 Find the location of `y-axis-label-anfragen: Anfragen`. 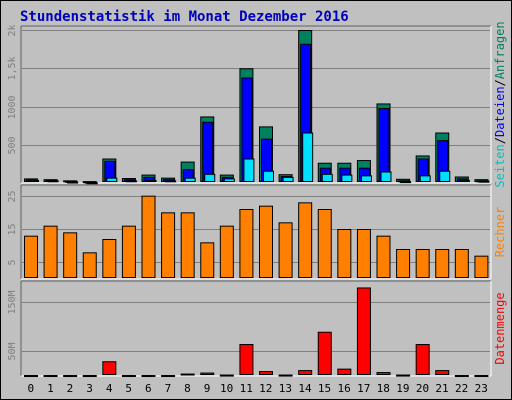

y-axis-label-anfragen: Anfragen is located at coordinates (500, 50).